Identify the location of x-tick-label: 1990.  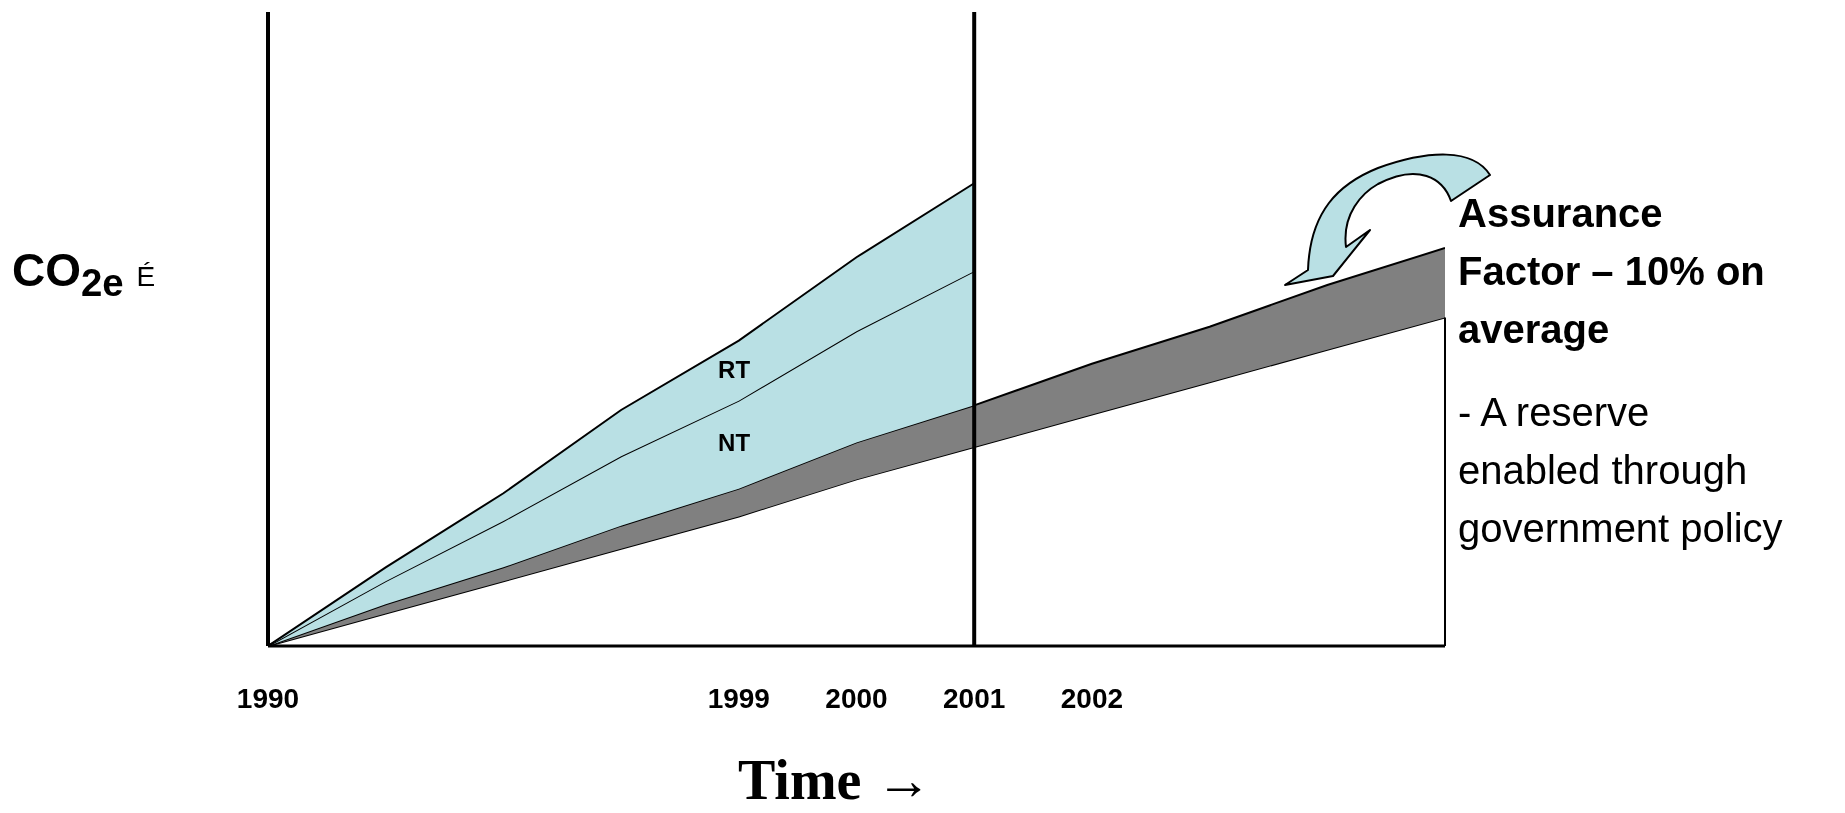
(268, 698).